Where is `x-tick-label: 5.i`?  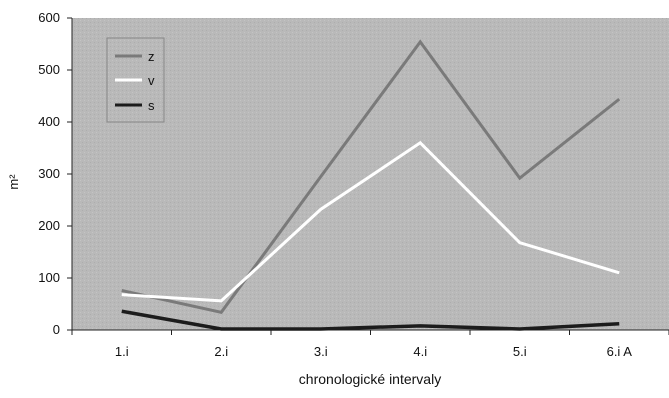 x-tick-label: 5.i is located at coordinates (520, 351).